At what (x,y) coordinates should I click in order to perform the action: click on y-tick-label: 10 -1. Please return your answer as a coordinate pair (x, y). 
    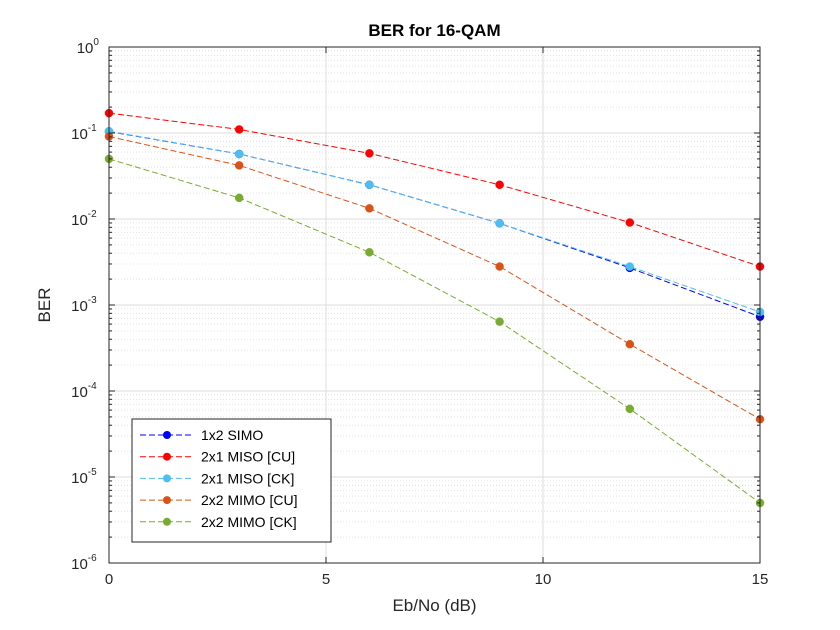
    Looking at the image, I should click on (84, 133).